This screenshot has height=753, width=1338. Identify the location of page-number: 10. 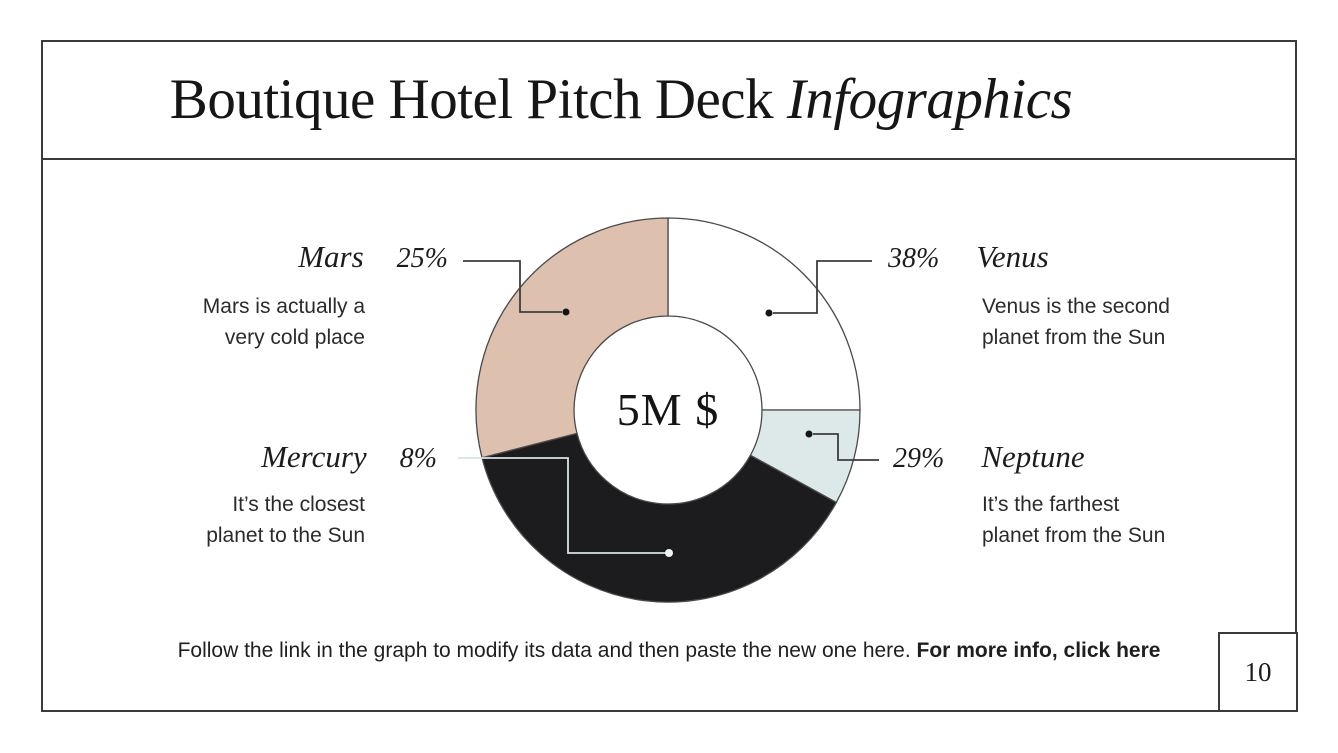
(1258, 671).